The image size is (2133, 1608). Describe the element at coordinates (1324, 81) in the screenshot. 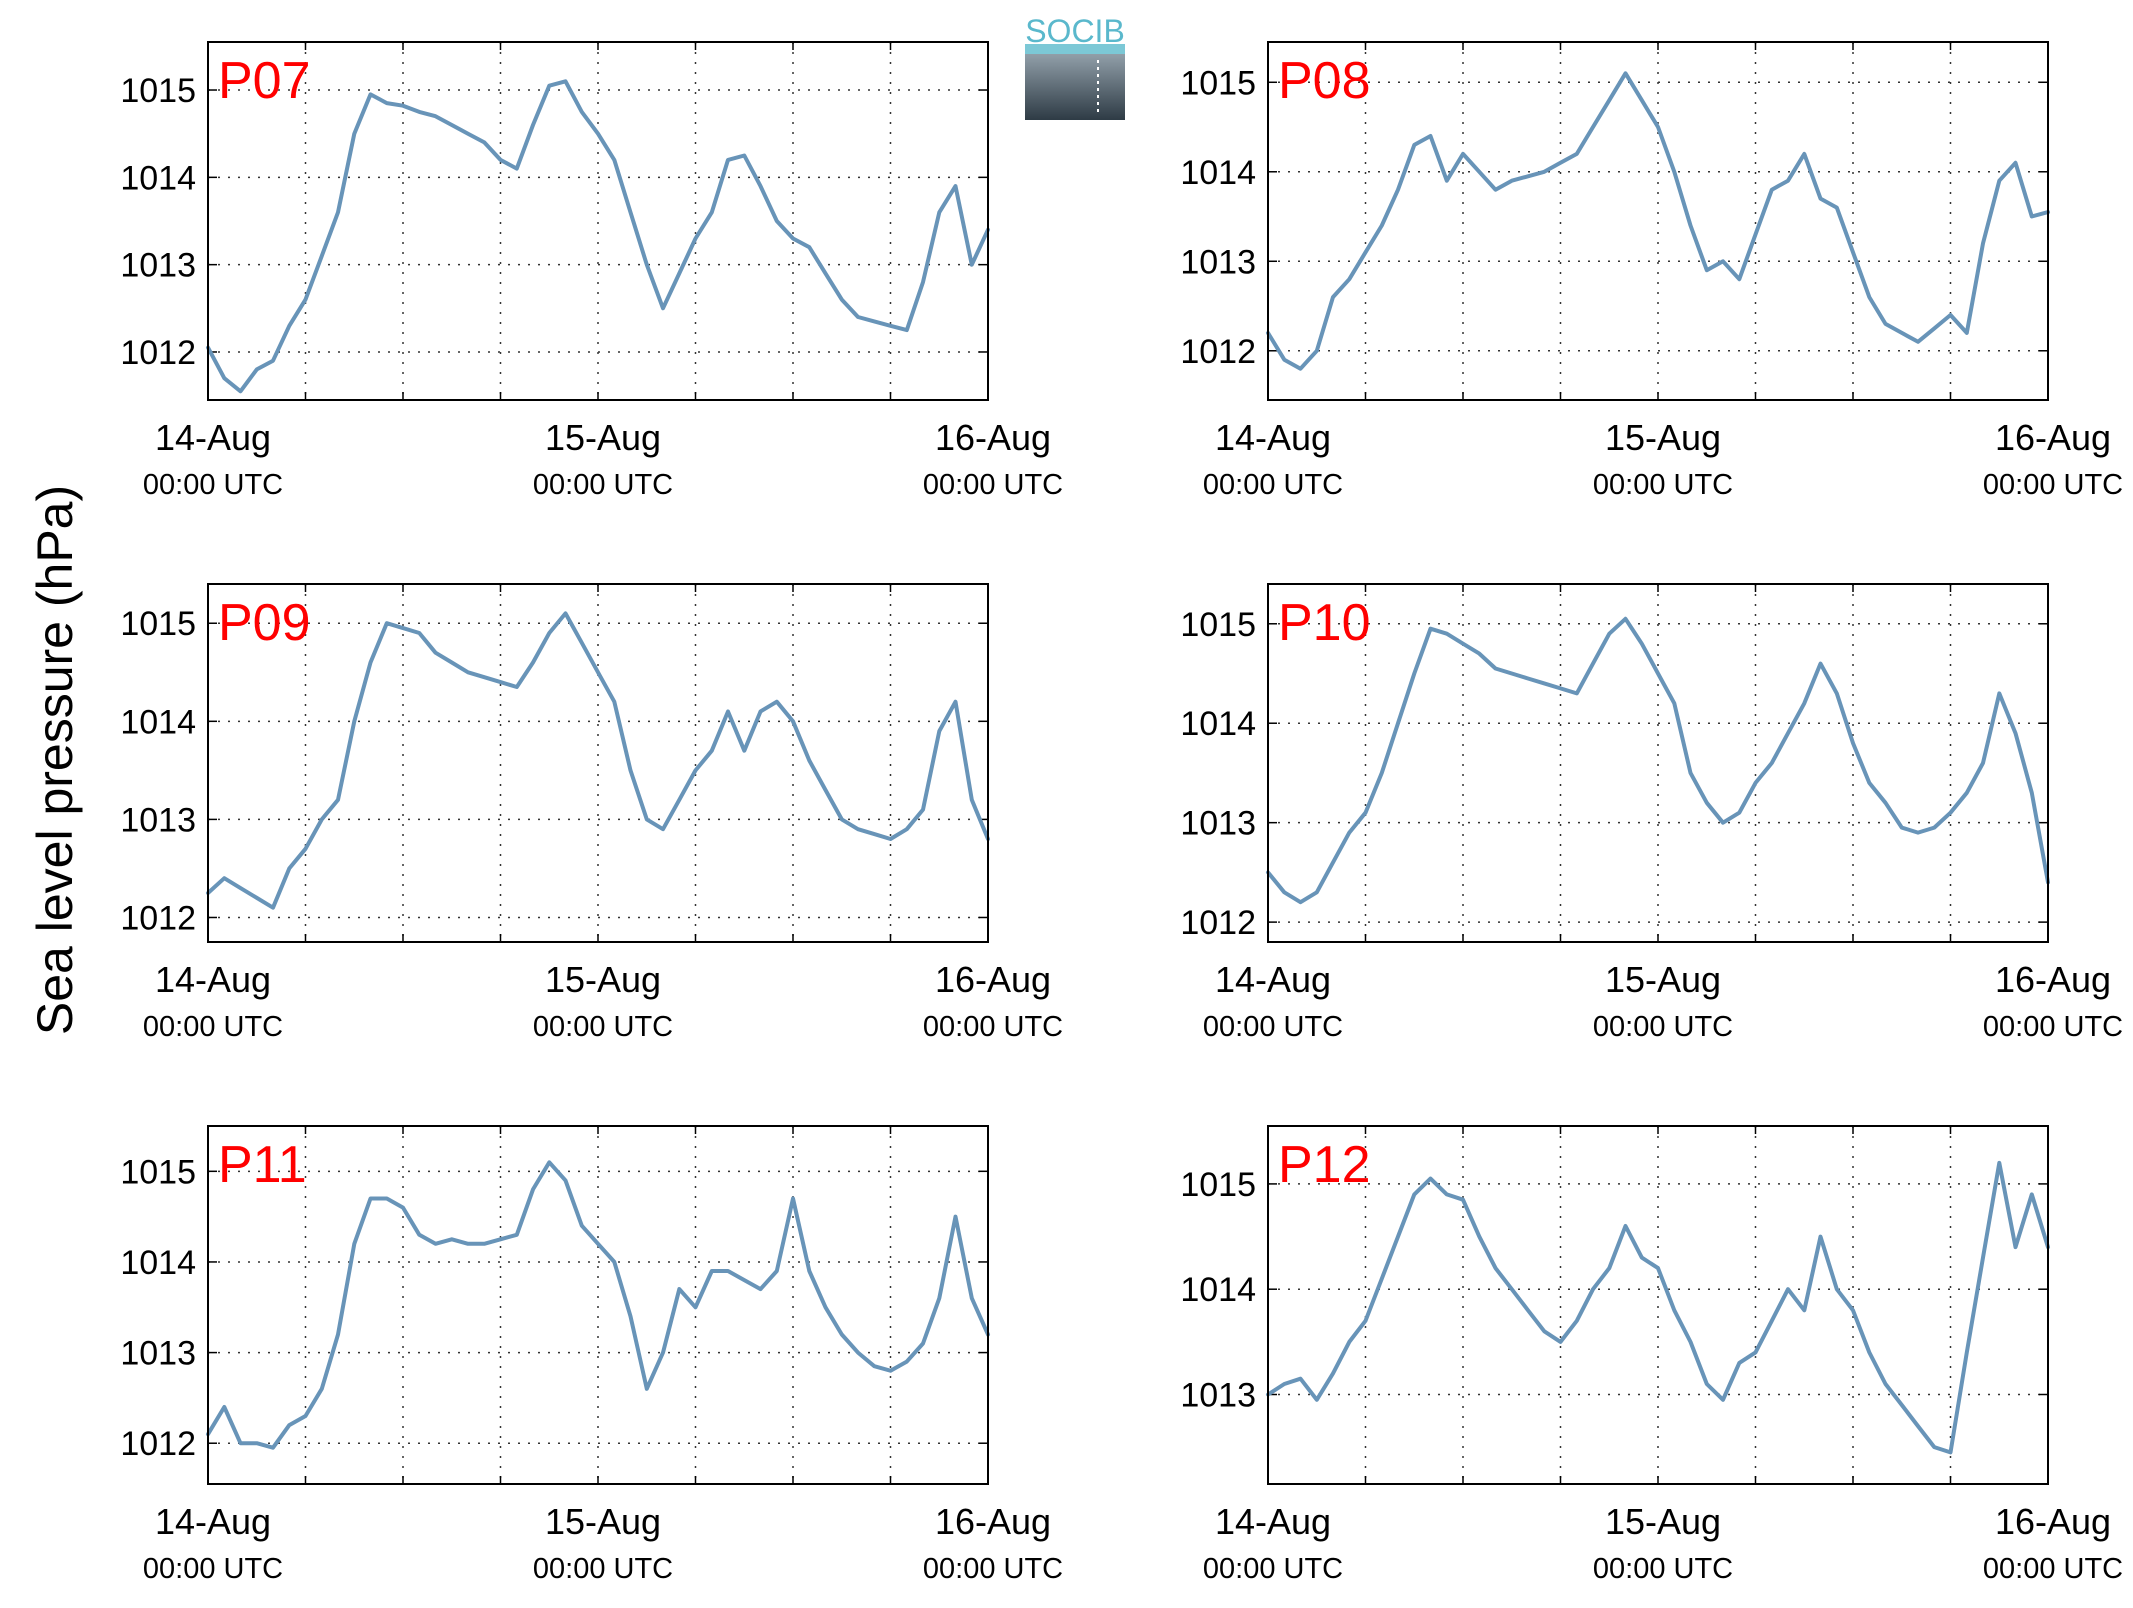

I see `panel-label: P08` at that location.